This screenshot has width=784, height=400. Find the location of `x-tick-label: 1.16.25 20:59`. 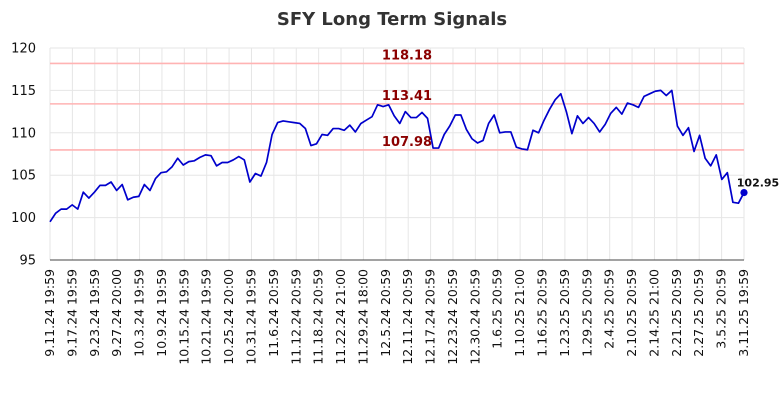

x-tick-label: 1.16.25 20:59 is located at coordinates (542, 313).